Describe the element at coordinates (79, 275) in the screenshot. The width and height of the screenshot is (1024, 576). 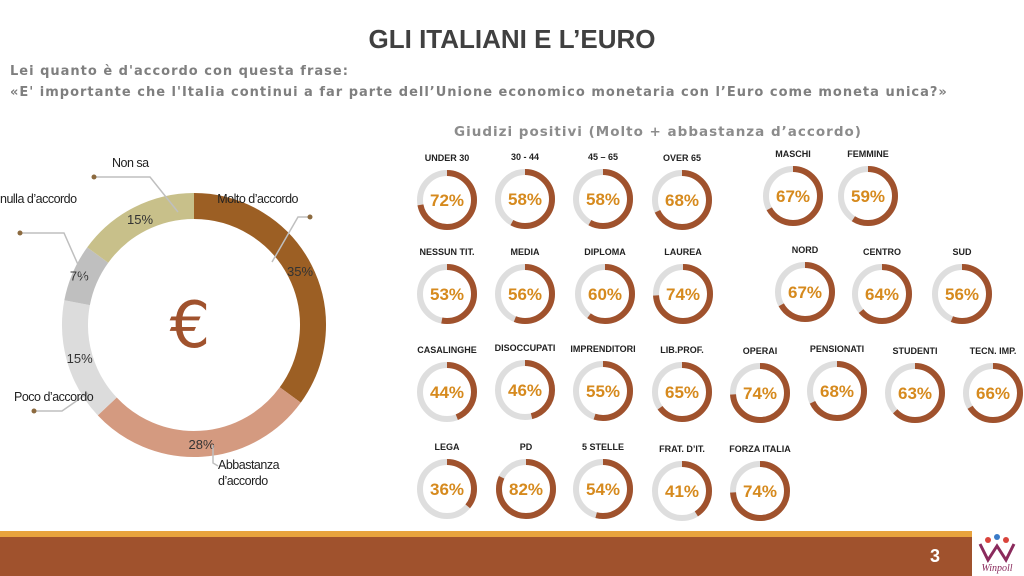
I see `donut-value-nulla-d-accordo: 7%` at that location.